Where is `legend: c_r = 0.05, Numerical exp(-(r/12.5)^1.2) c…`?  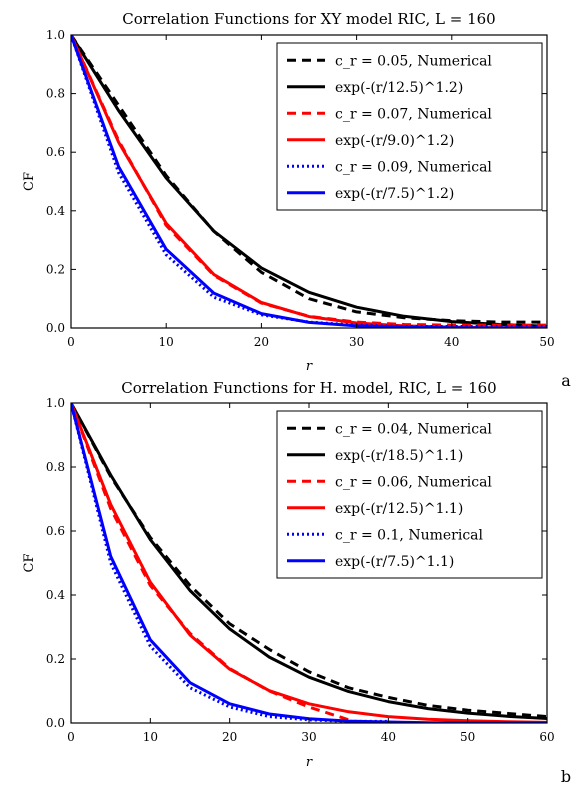
legend: c_r = 0.05, Numerical exp(-(r/12.5)^1.2) c… is located at coordinates (409, 126).